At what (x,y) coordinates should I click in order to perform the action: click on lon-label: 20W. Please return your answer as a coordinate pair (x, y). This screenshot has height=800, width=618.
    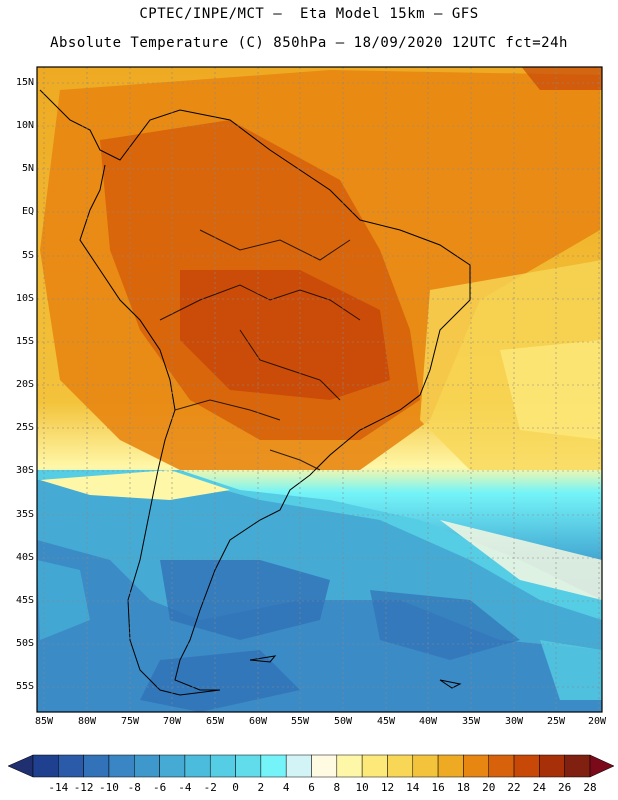
    Looking at the image, I should click on (597, 721).